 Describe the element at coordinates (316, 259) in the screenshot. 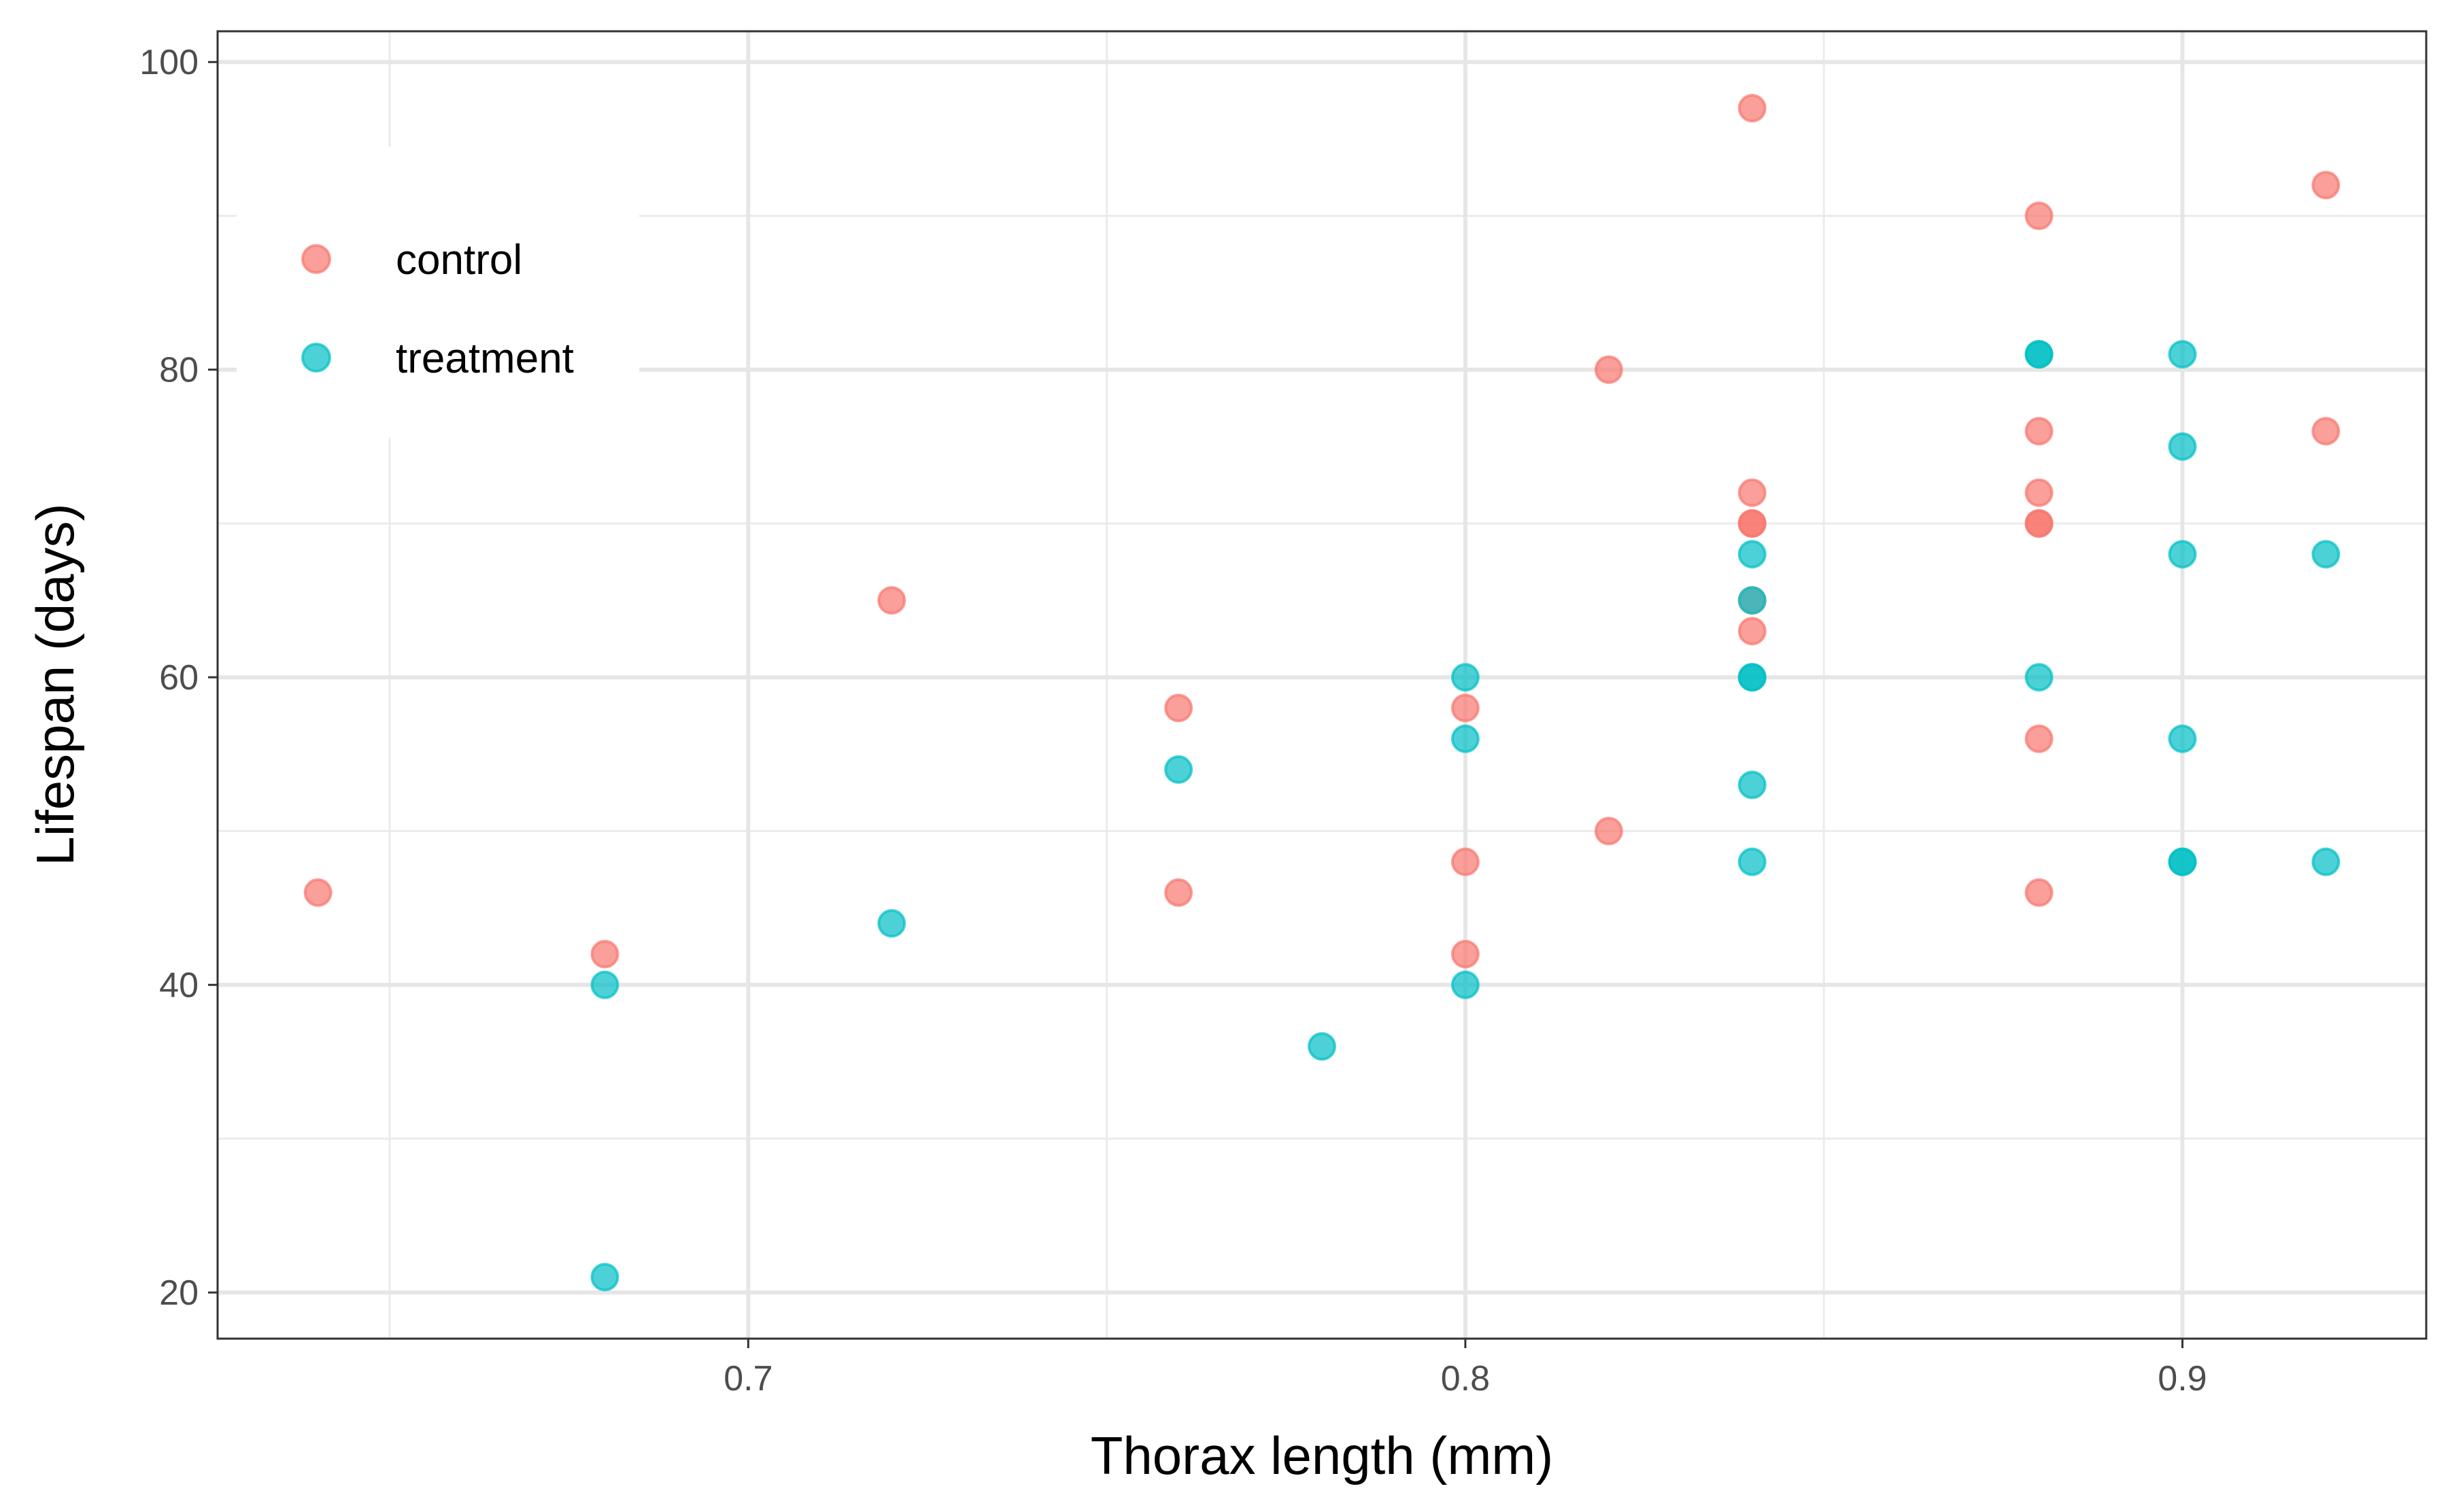

I see `legend-key-control` at that location.